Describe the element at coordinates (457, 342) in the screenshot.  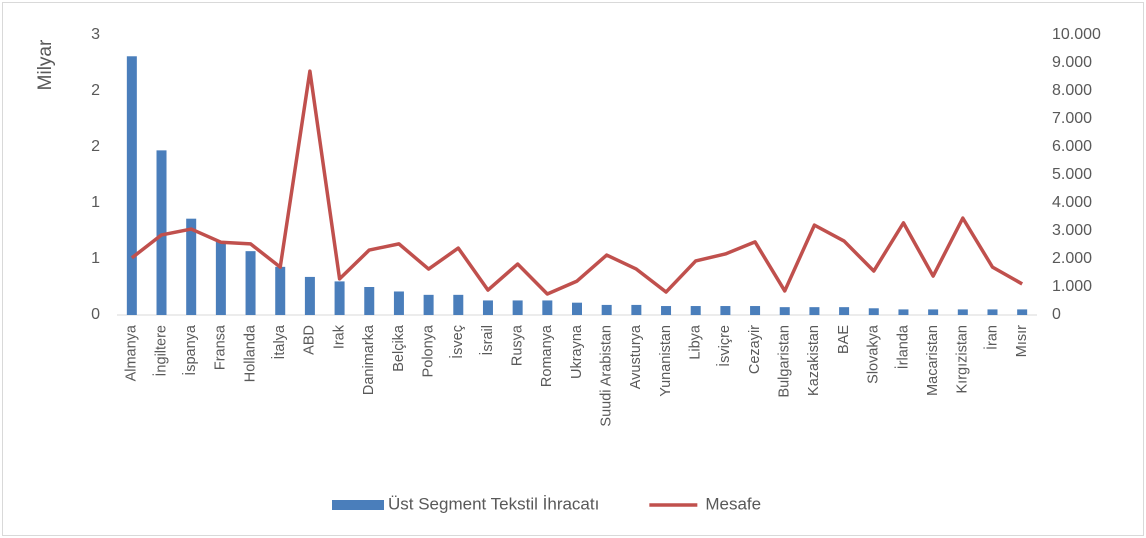
I see `x-tick-label: İsveç` at that location.